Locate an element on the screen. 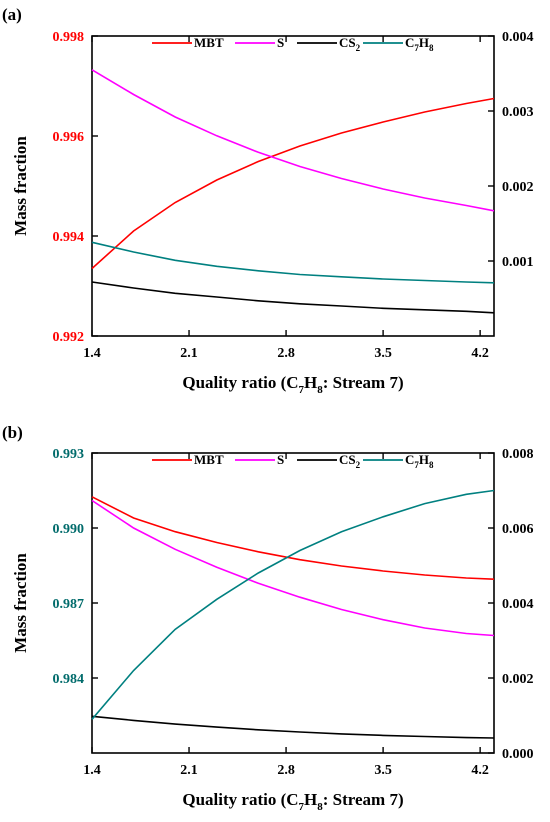 The width and height of the screenshot is (550, 822). y-left-tick-label: 0.992 is located at coordinates (69, 337).